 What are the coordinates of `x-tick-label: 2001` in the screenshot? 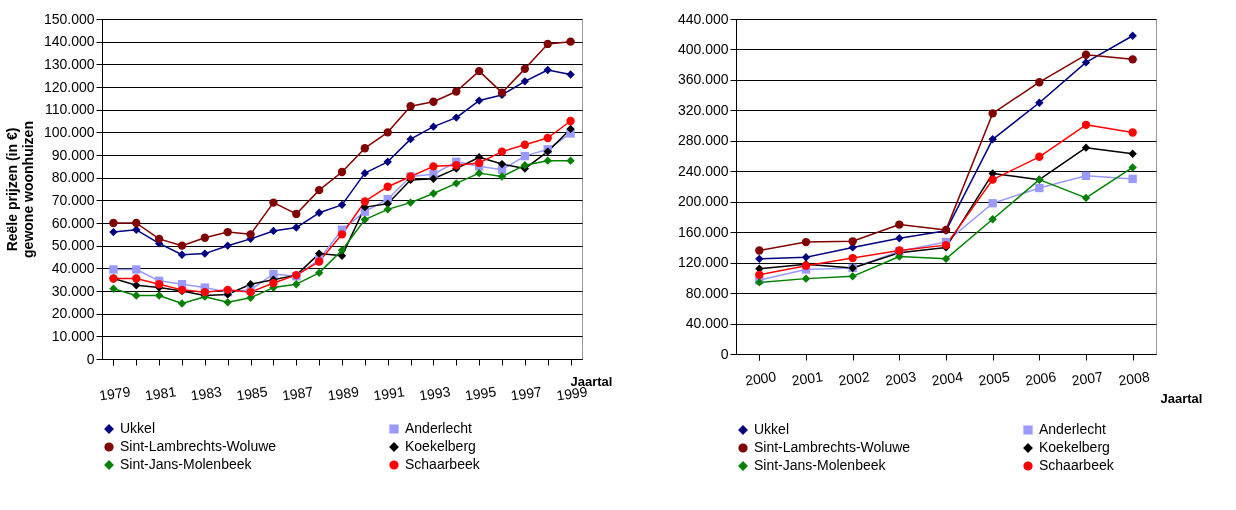 It's located at (807, 378).